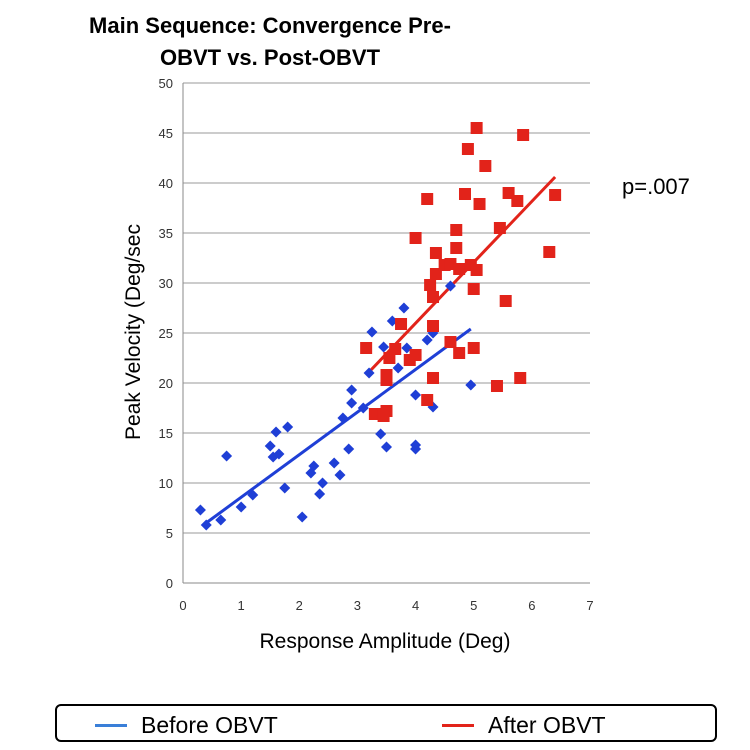 The image size is (750, 750). What do you see at coordinates (166, 183) in the screenshot?
I see `y-tick-label: 40` at bounding box center [166, 183].